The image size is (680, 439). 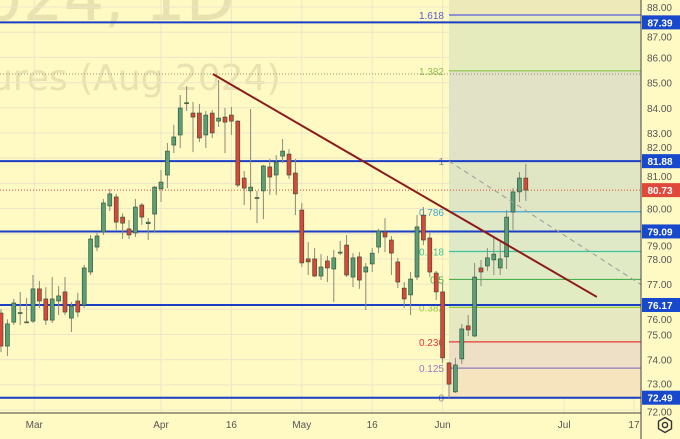 I want to click on fib-level-label: 0.382, so click(x=431, y=308).